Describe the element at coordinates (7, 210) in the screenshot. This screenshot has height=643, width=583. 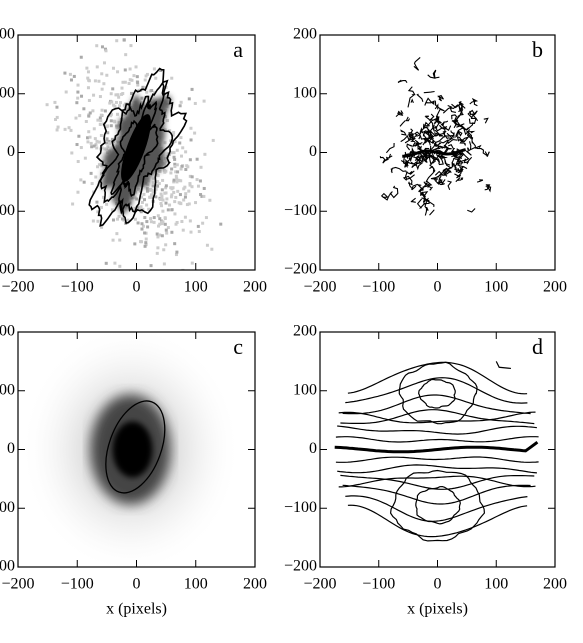
I see `y-tick-label: −100` at that location.